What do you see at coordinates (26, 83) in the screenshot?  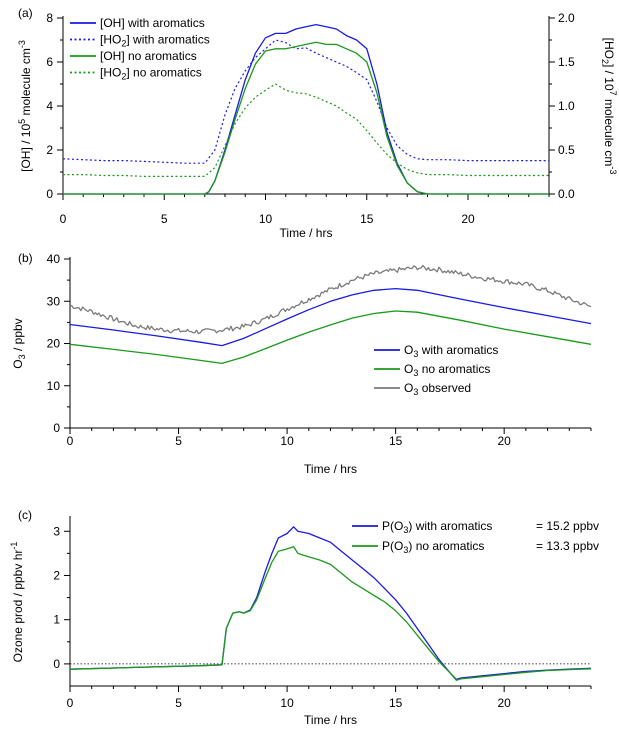 I see `y-axis-label-text: molecule cm` at bounding box center [26, 83].